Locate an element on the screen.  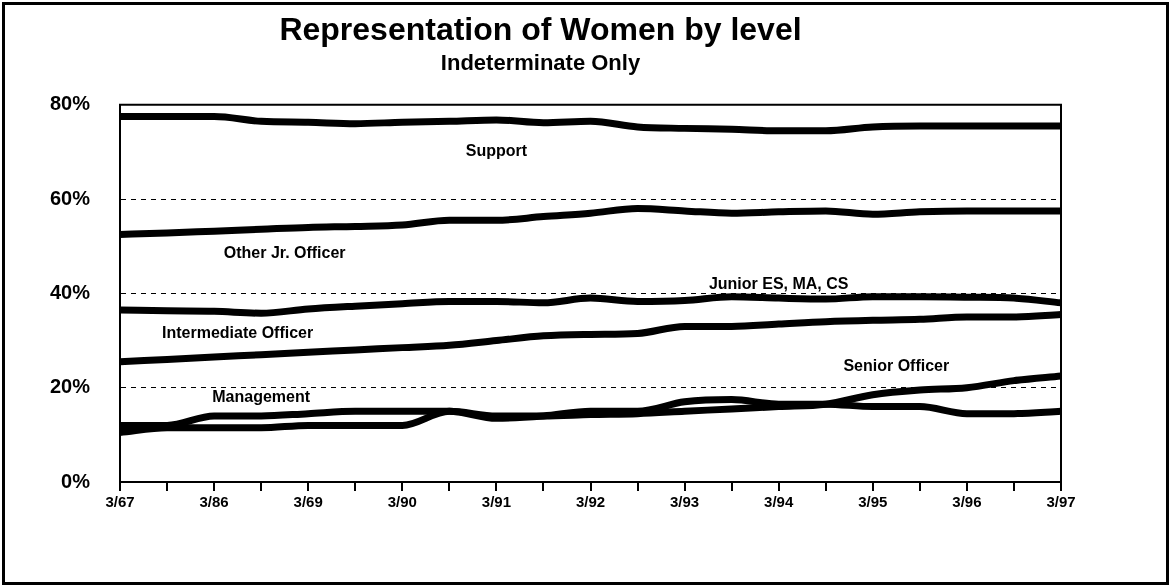
x-tick-label: 3/97 is located at coordinates (1061, 502).